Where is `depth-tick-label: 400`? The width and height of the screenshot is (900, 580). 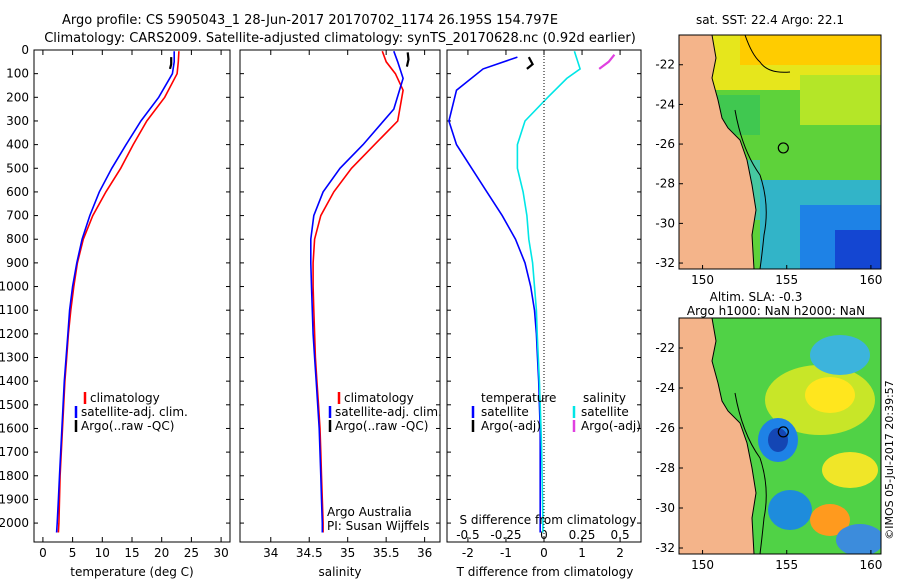
depth-tick-label: 400 is located at coordinates (17, 145).